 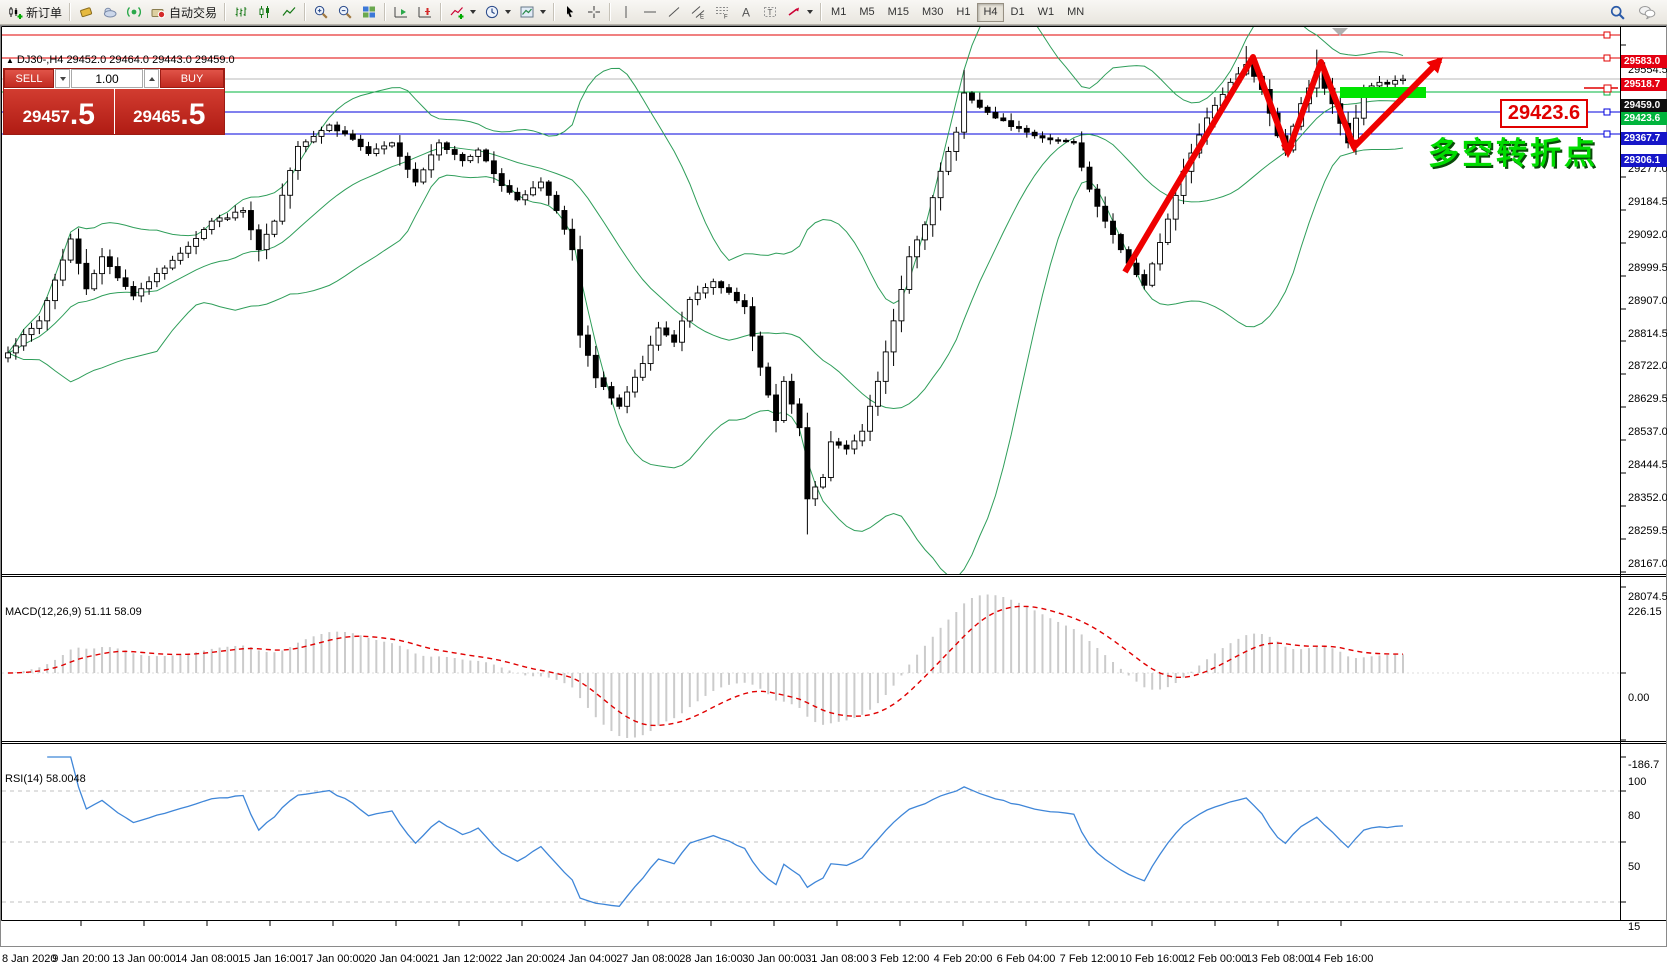 I want to click on chat-button, so click(x=1647, y=12).